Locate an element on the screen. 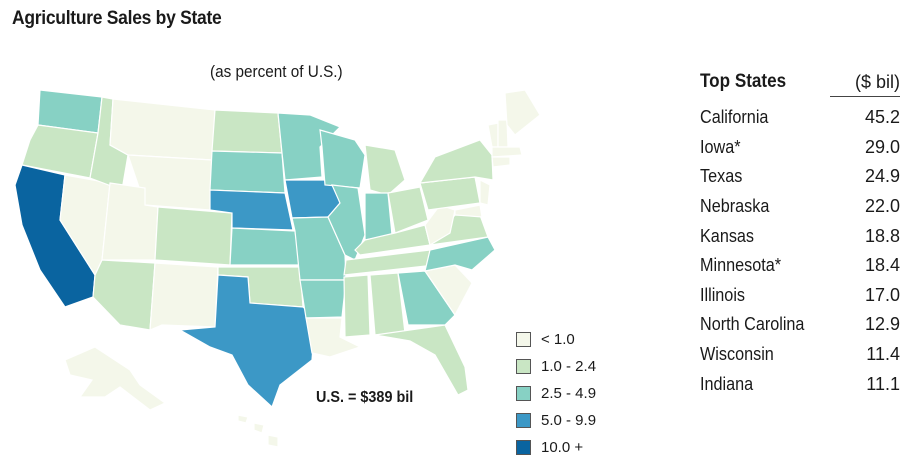  state-value: 24.9 is located at coordinates (882, 176).